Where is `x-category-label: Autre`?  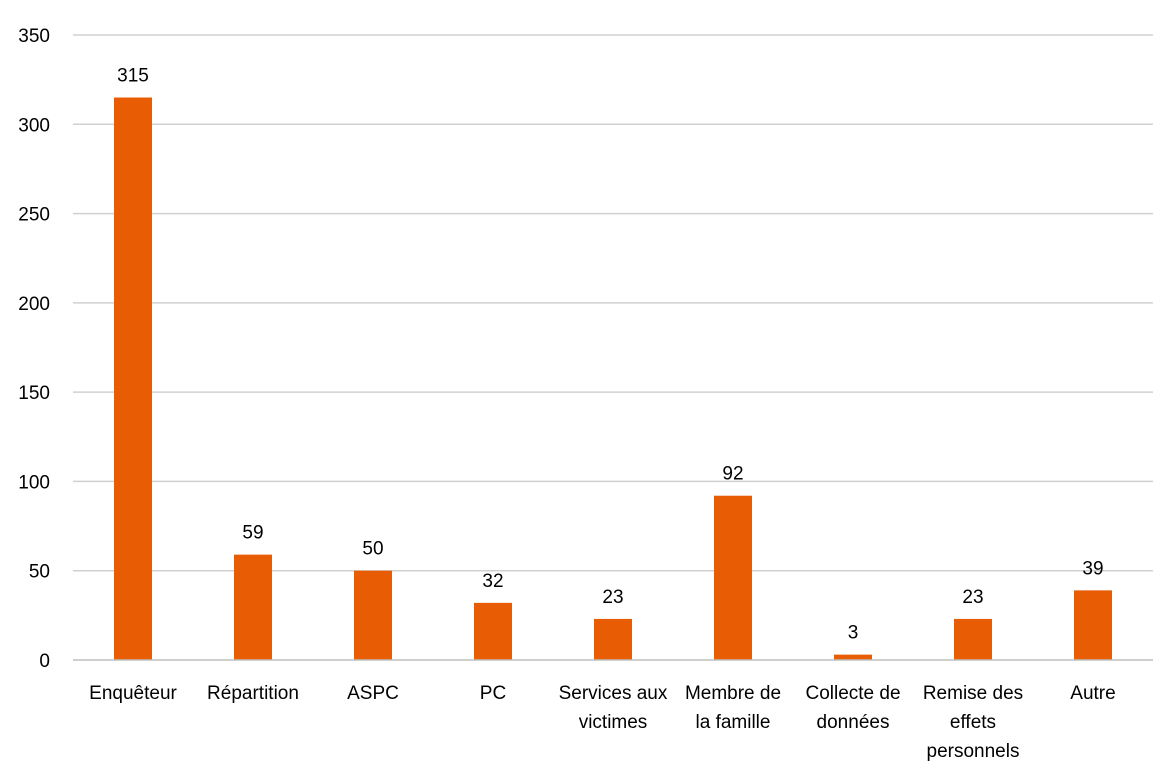
x-category-label: Autre is located at coordinates (1092, 693).